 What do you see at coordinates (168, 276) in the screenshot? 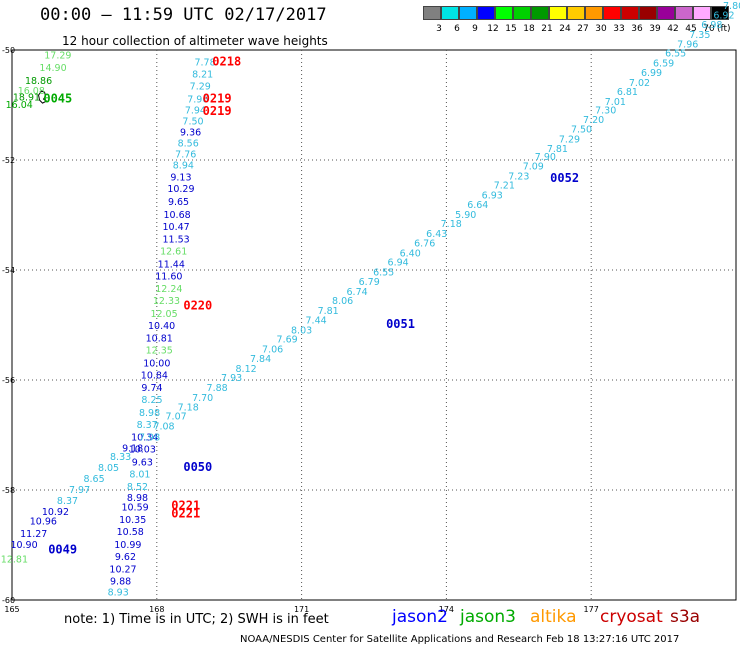
I see `swh-value-label: 11.60` at bounding box center [168, 276].